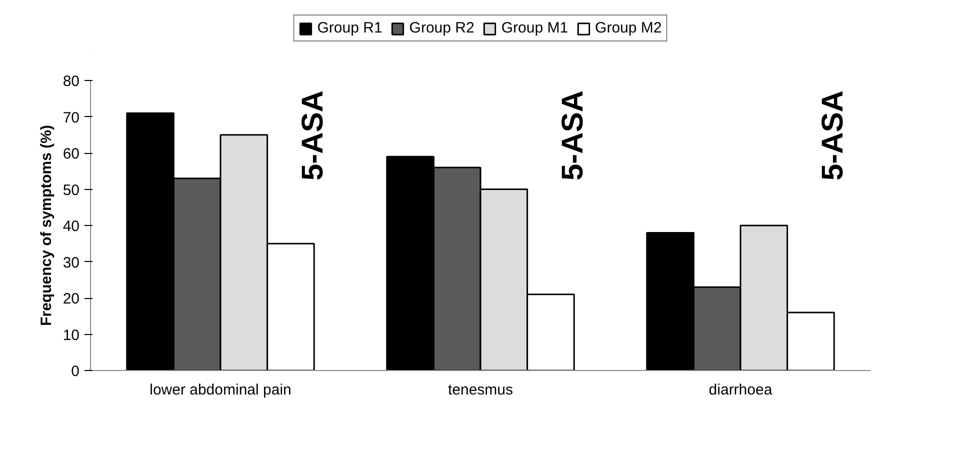 This screenshot has width=965, height=462. Describe the element at coordinates (71, 226) in the screenshot. I see `y-tick-label: 40` at that location.